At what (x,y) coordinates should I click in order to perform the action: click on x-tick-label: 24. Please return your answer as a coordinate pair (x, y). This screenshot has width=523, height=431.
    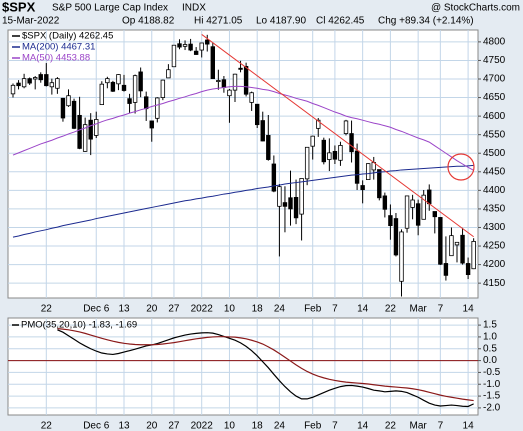
    Looking at the image, I should click on (280, 426).